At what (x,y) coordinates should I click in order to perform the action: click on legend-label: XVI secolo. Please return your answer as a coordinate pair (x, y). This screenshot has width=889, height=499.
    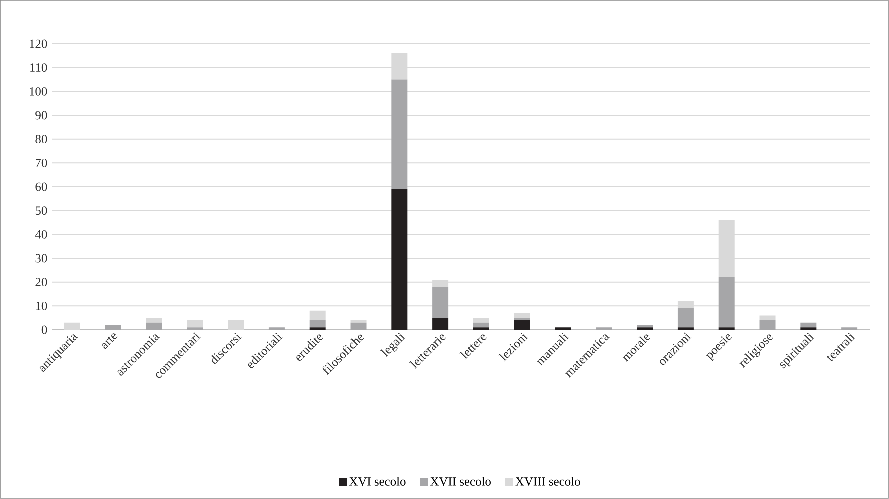
    Looking at the image, I should click on (377, 481).